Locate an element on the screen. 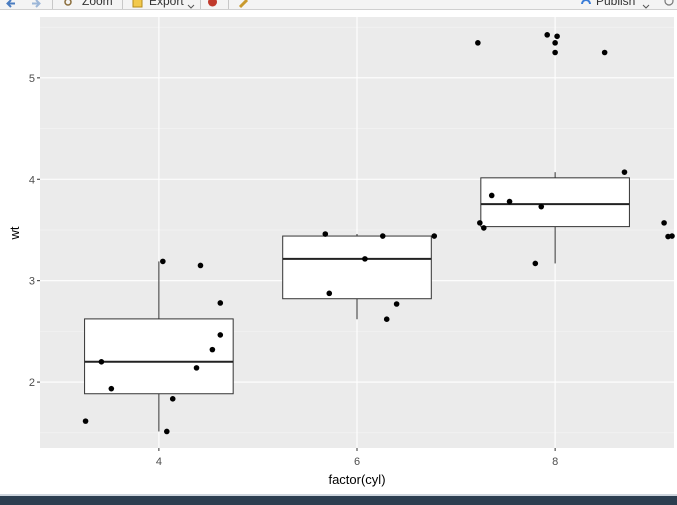 The width and height of the screenshot is (677, 505). broom-icon is located at coordinates (243, 4).